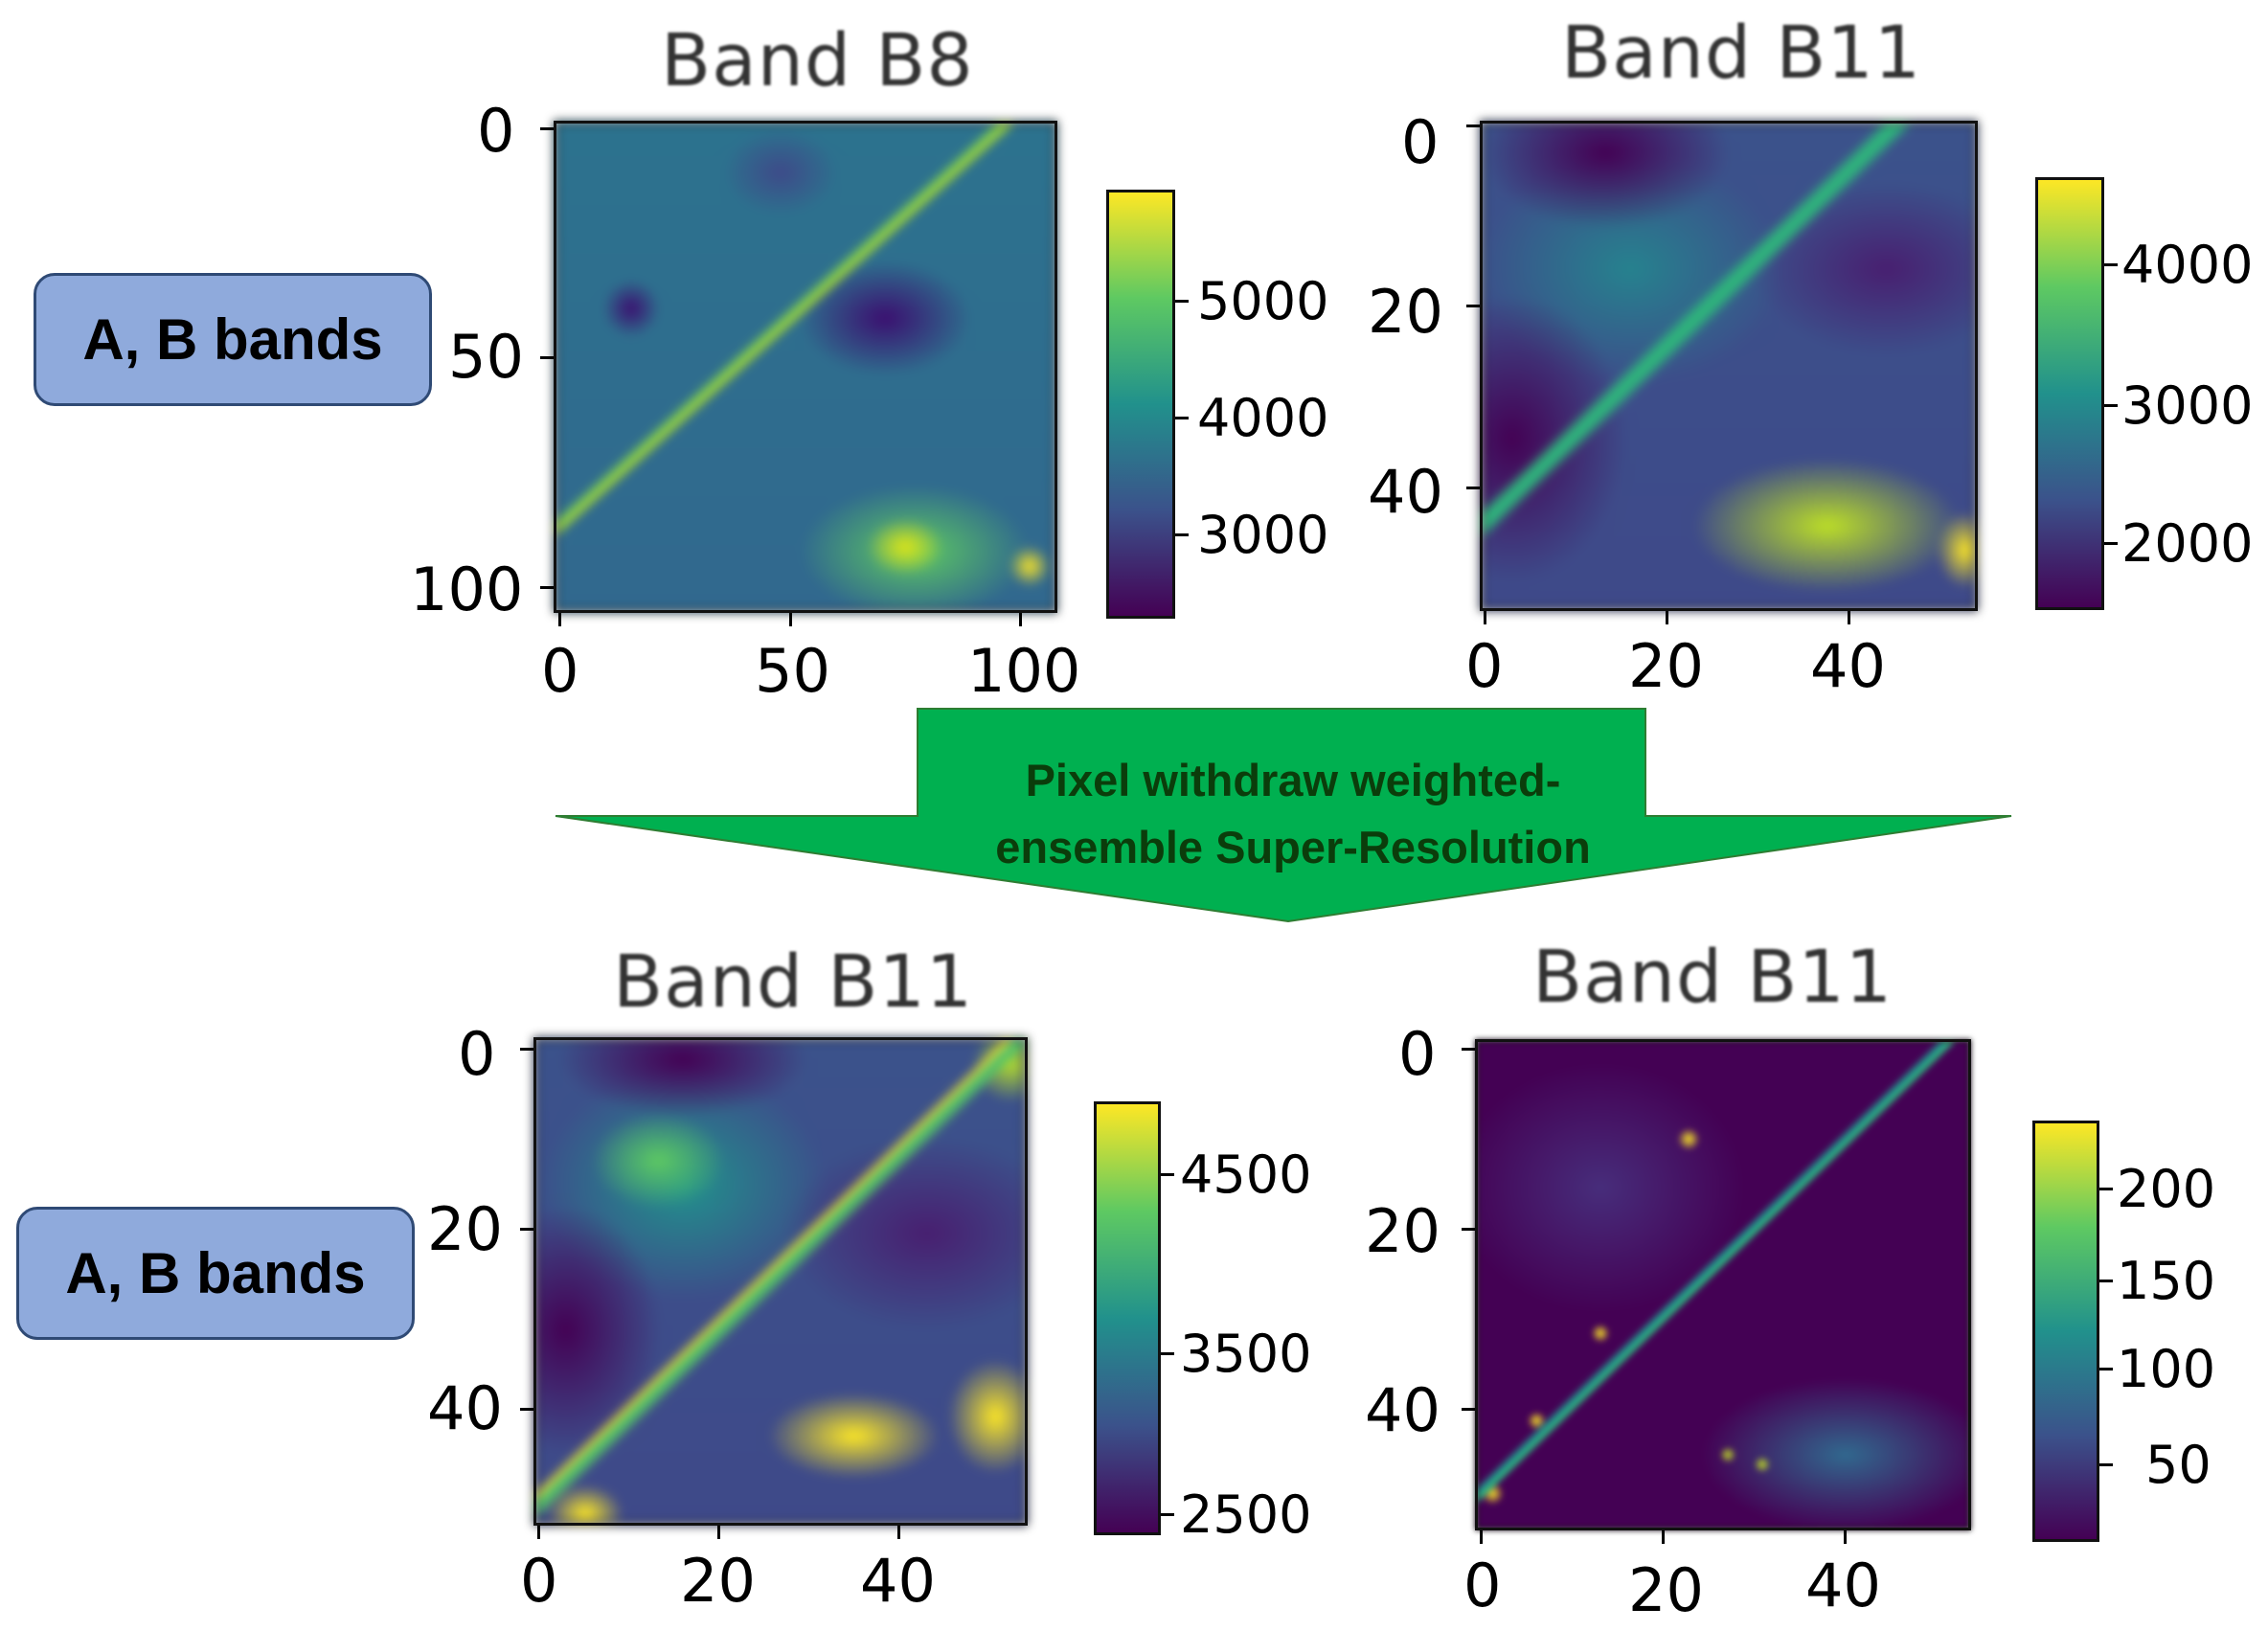  I want to click on colorbar-tick-label: 200, so click(2166, 1189).